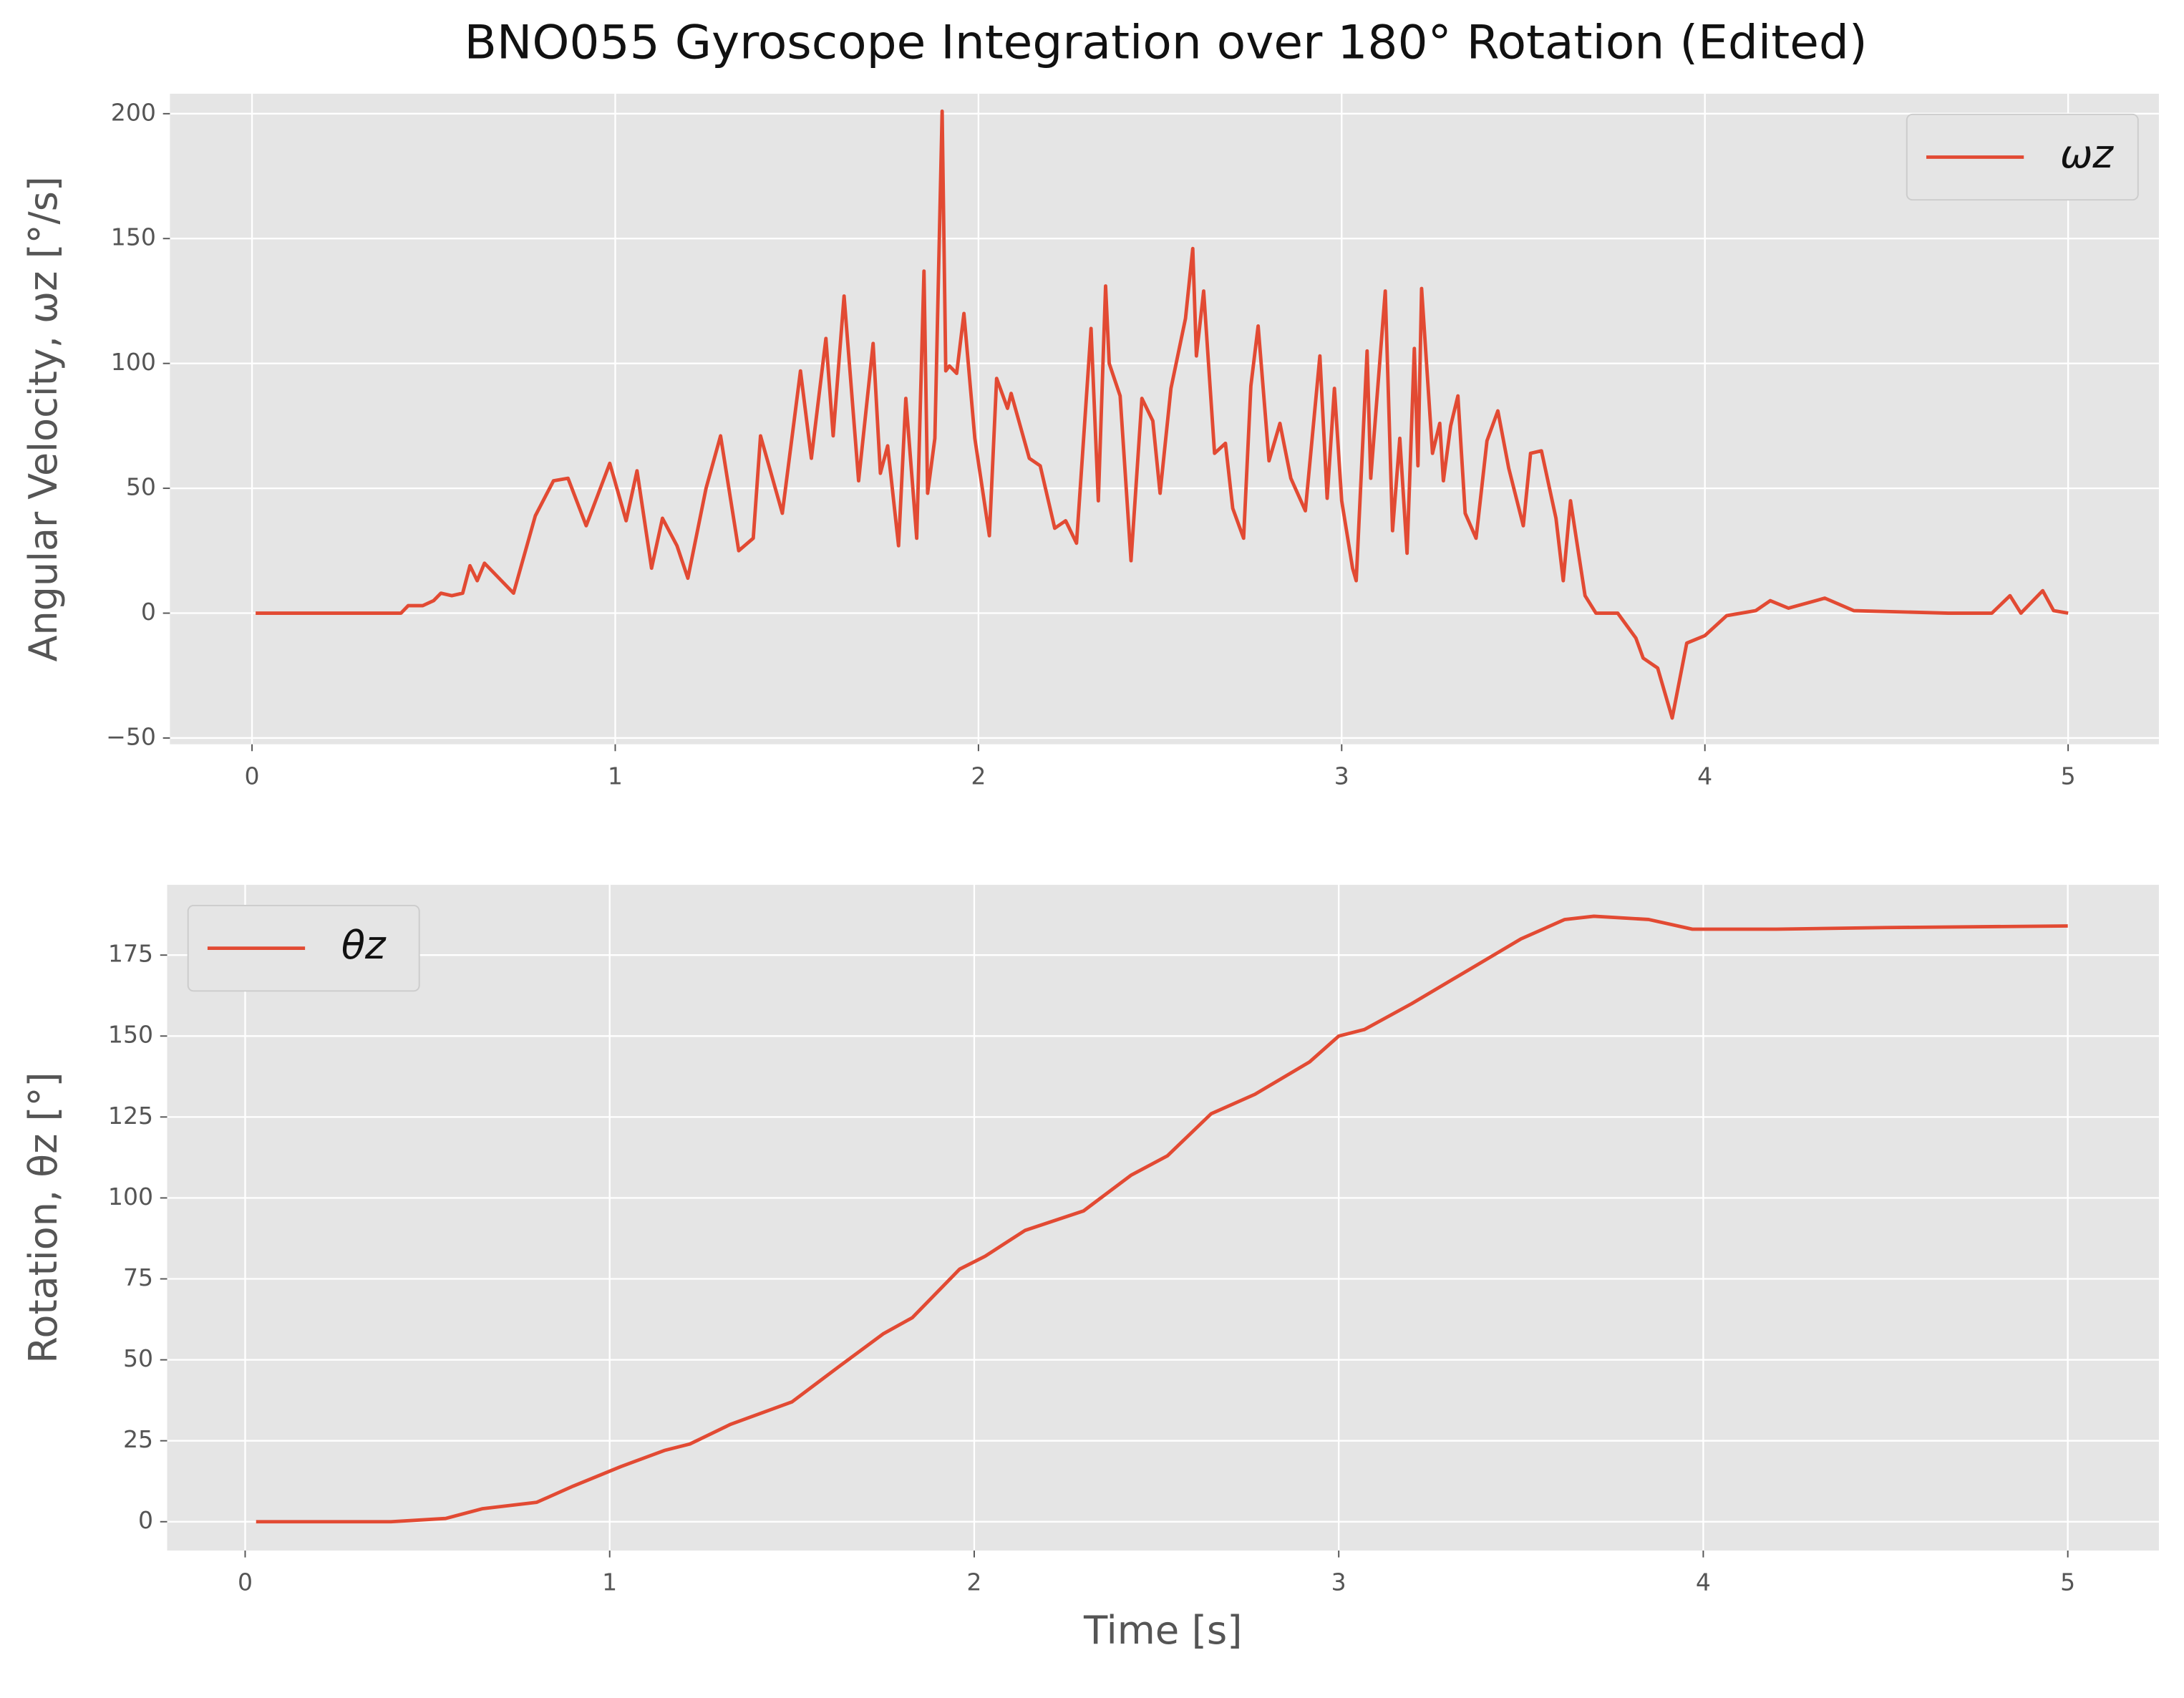 Image resolution: width=2184 pixels, height=1698 pixels. What do you see at coordinates (43, 1217) in the screenshot?
I see `y-axis-label: Rotation, θz [°]` at bounding box center [43, 1217].